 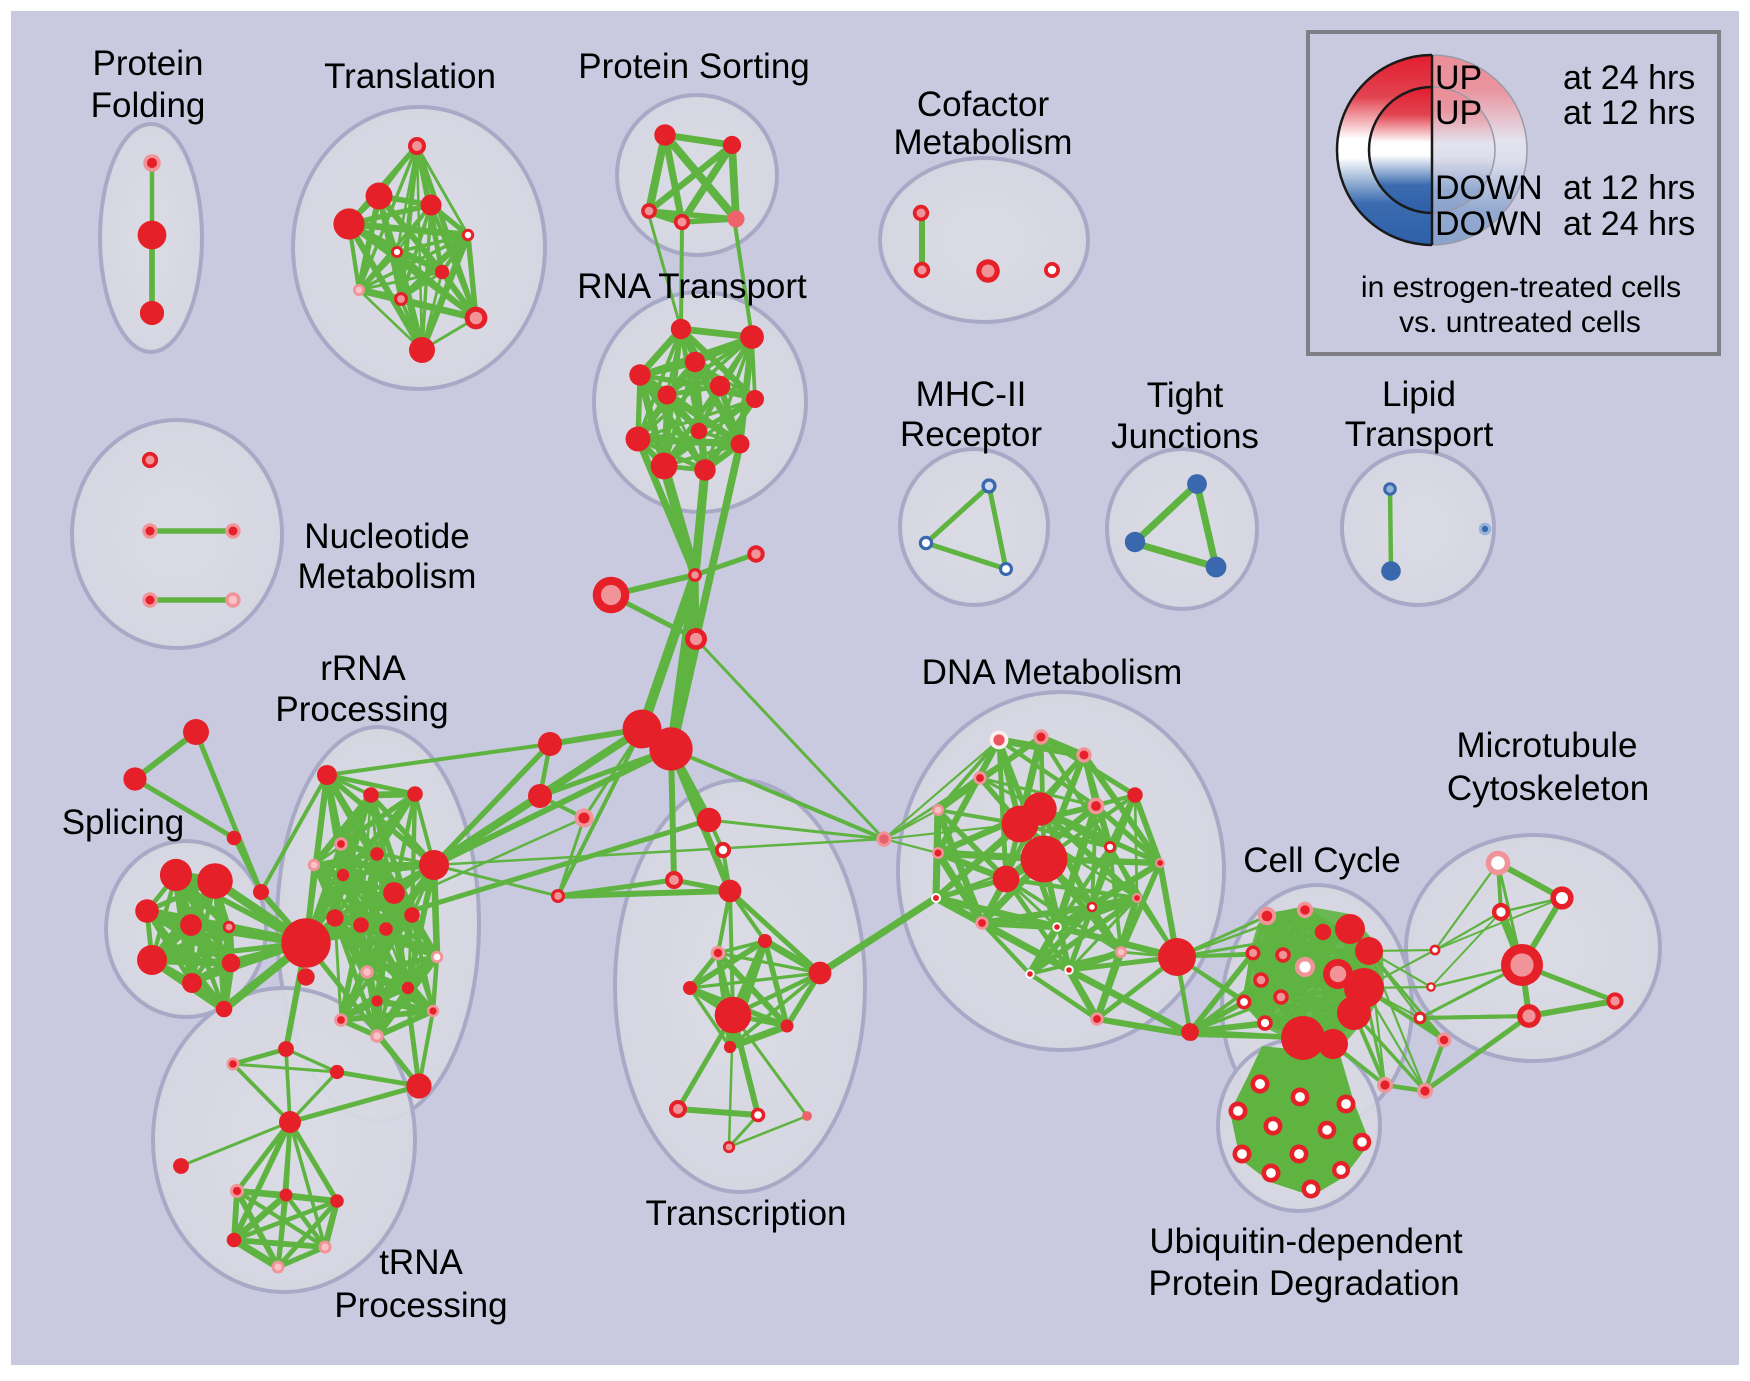 I want to click on svg-text: Receptor, so click(x=971, y=434).